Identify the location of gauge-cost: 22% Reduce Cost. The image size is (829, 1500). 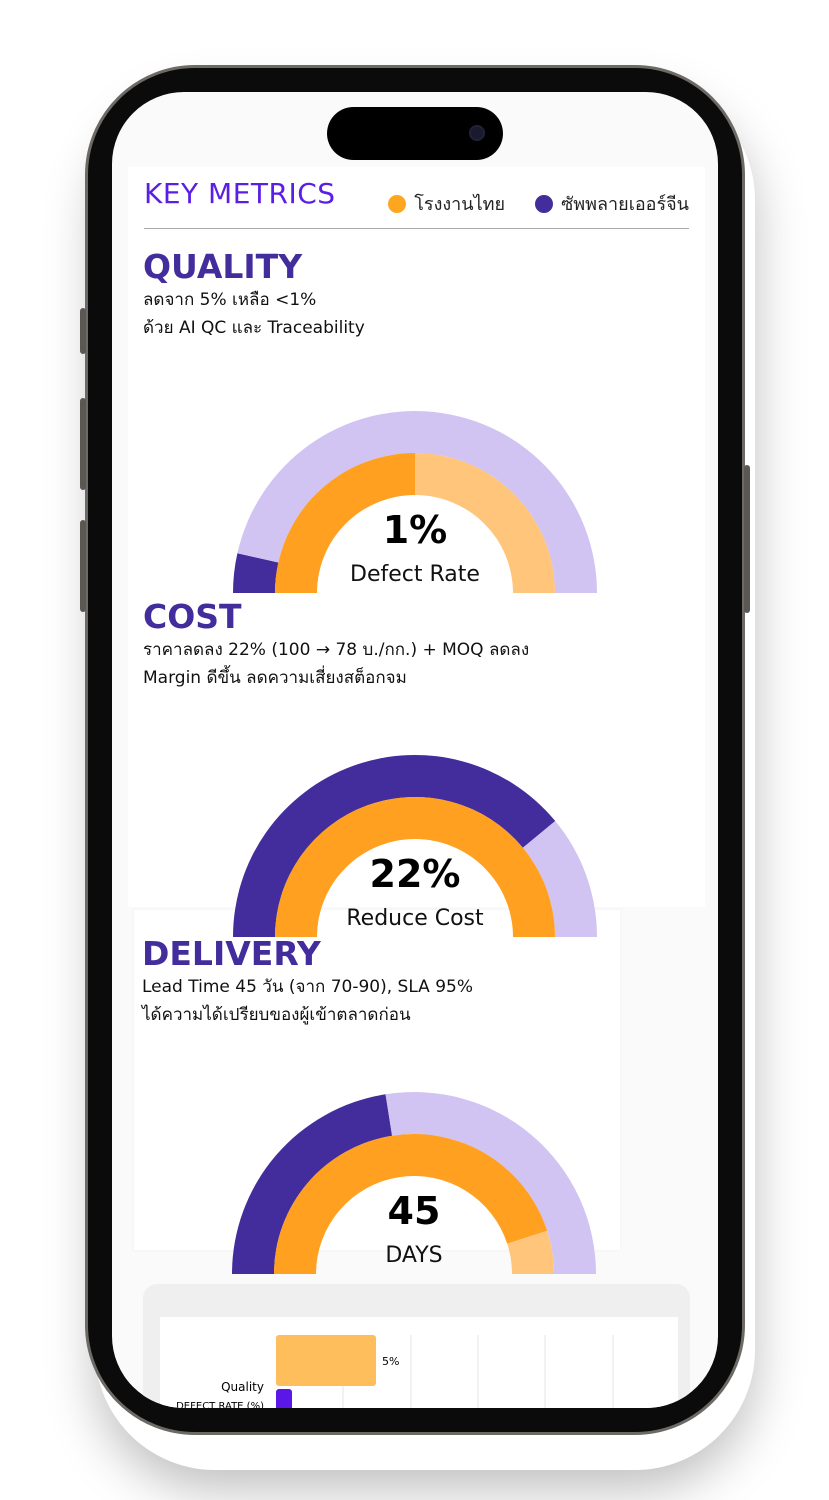
(415, 846).